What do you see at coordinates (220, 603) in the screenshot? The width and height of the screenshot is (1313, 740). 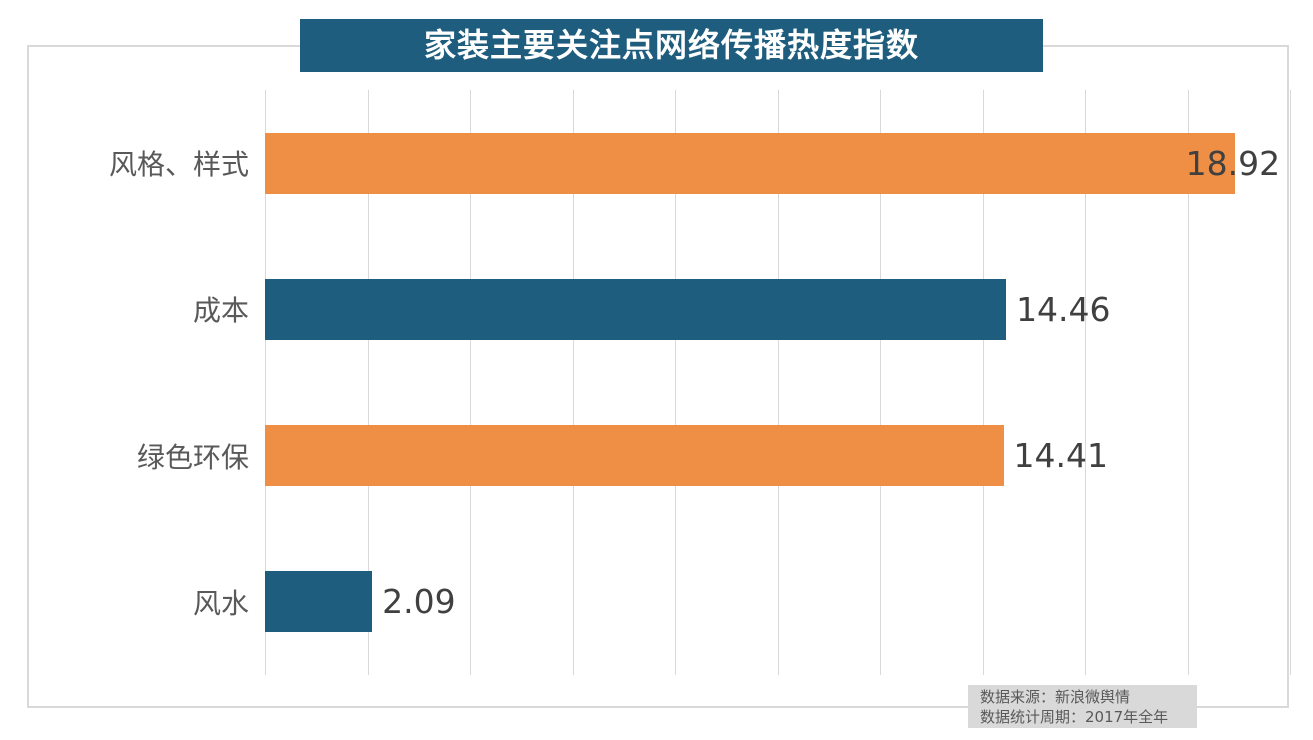 I see `category-label: 风水` at bounding box center [220, 603].